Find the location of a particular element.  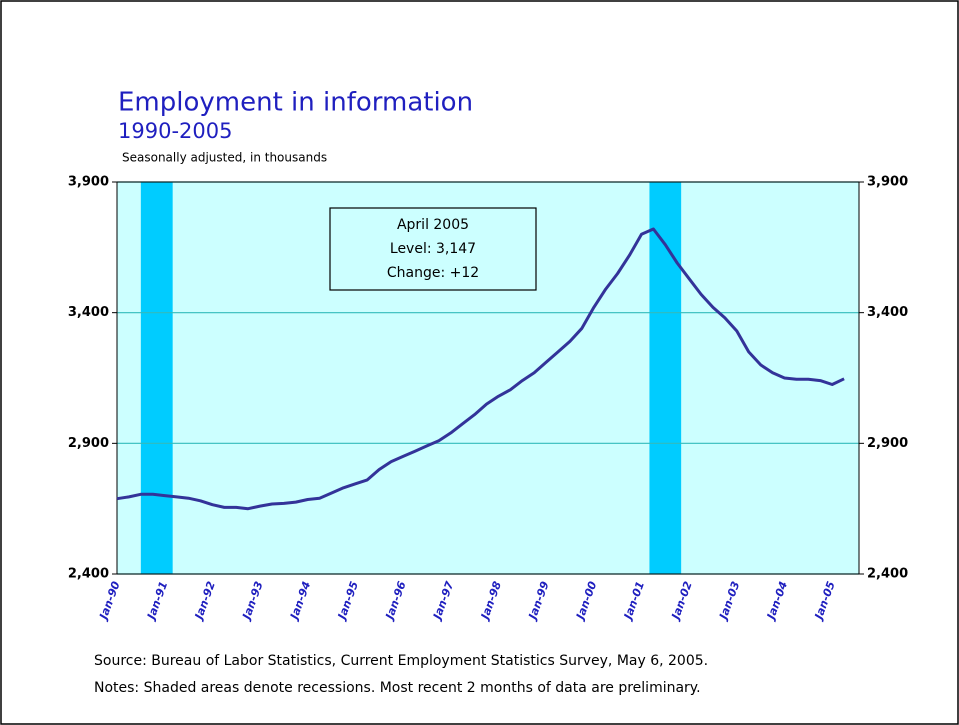

y-tick-label: 2,900 is located at coordinates (88, 443).